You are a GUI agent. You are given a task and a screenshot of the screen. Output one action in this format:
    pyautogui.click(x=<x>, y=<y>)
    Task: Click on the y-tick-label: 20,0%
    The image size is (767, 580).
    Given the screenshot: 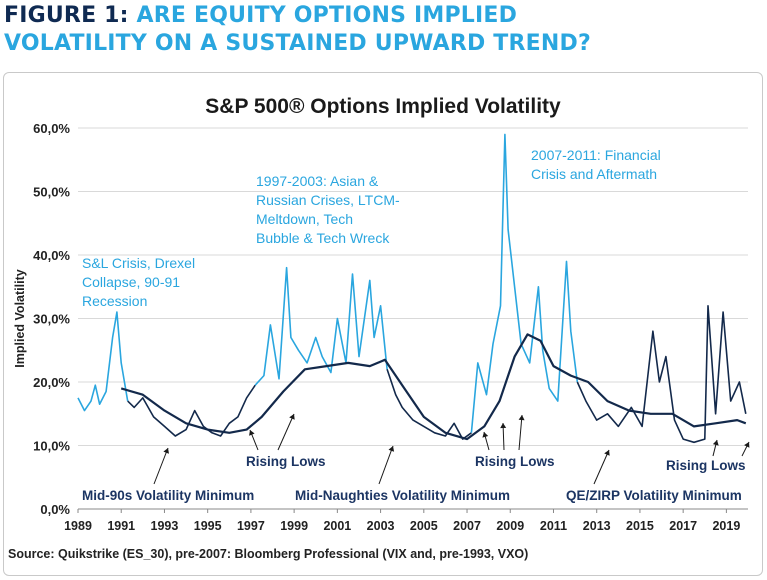 What is the action you would take?
    pyautogui.click(x=51, y=382)
    